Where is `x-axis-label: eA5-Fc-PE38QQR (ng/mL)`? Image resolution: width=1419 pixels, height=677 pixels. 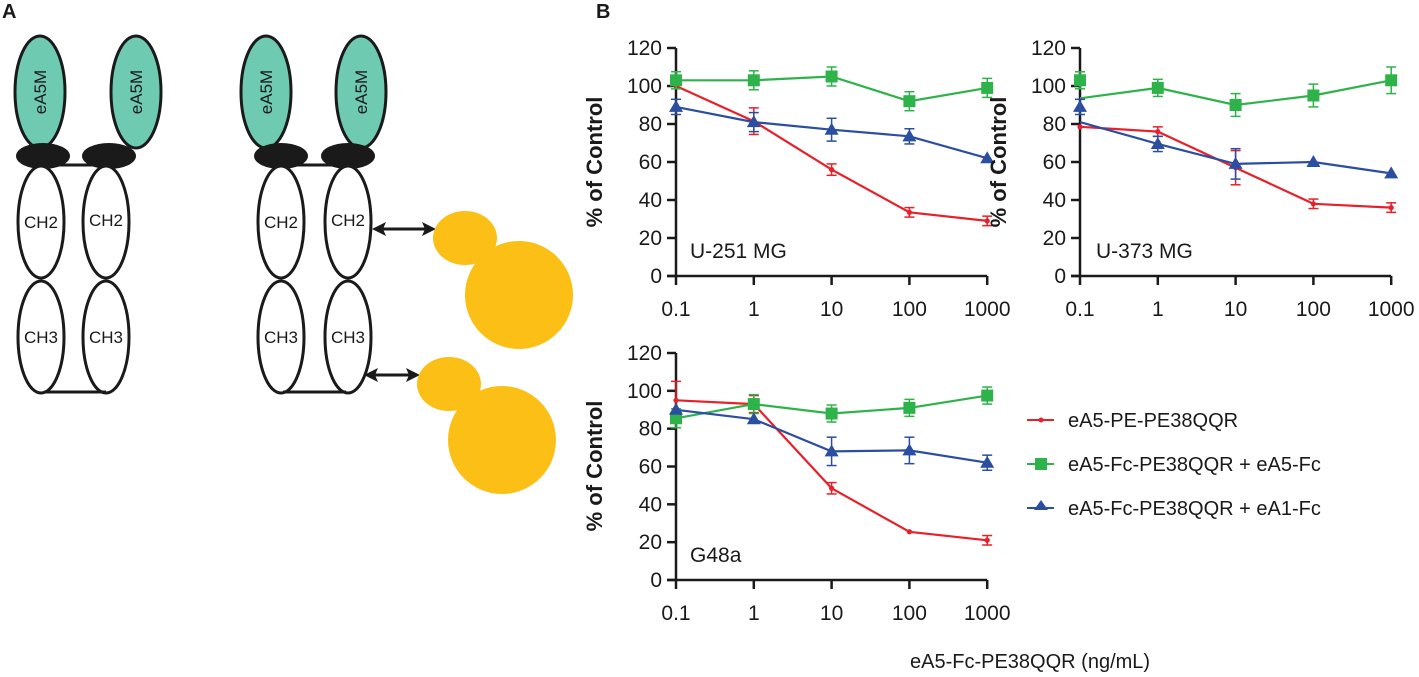
x-axis-label: eA5-Fc-PE38QQR (ng/mL) is located at coordinates (1030, 662).